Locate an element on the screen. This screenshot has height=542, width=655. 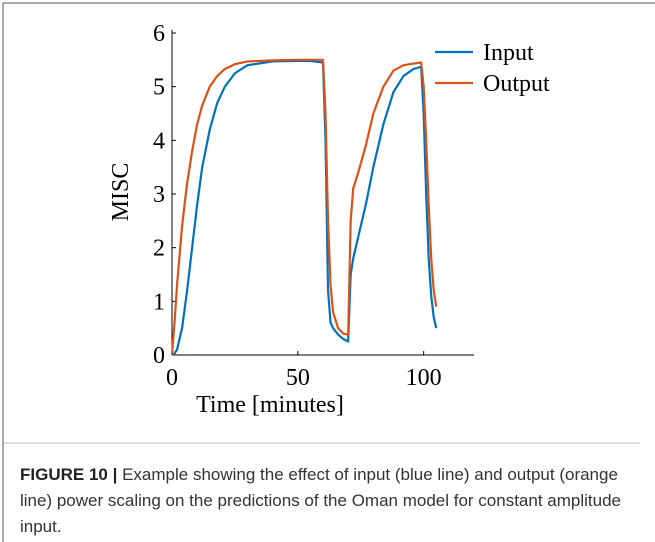
legend-label: Input is located at coordinates (508, 53).